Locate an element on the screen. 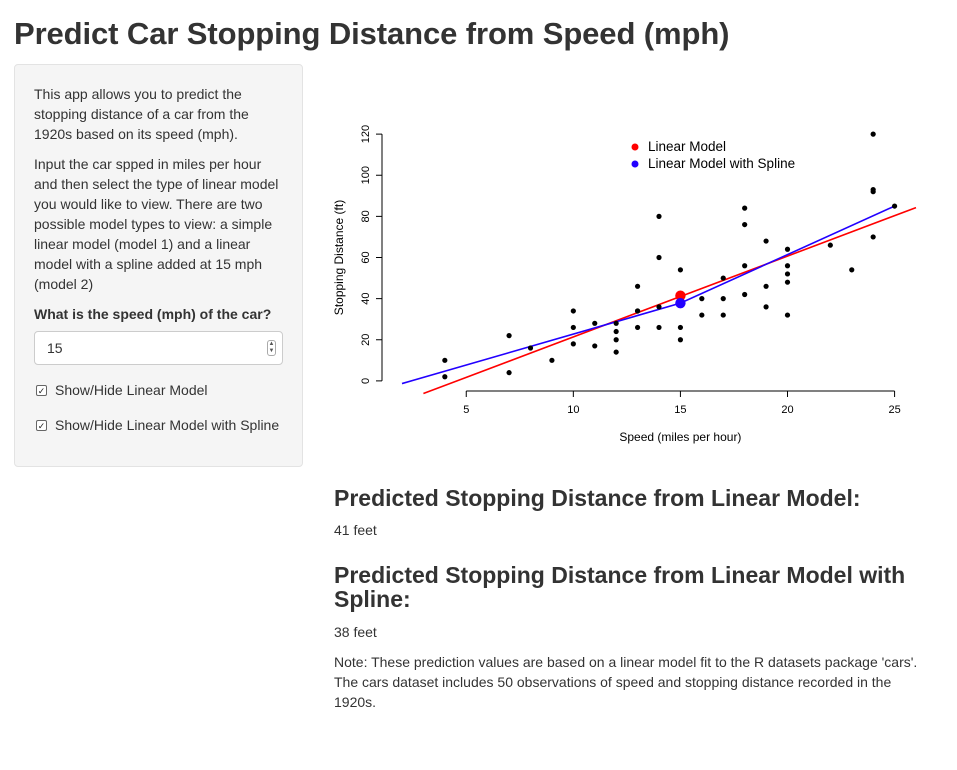 The width and height of the screenshot is (957, 770). x-axis-label: Speed (miles per hour) is located at coordinates (680, 437).